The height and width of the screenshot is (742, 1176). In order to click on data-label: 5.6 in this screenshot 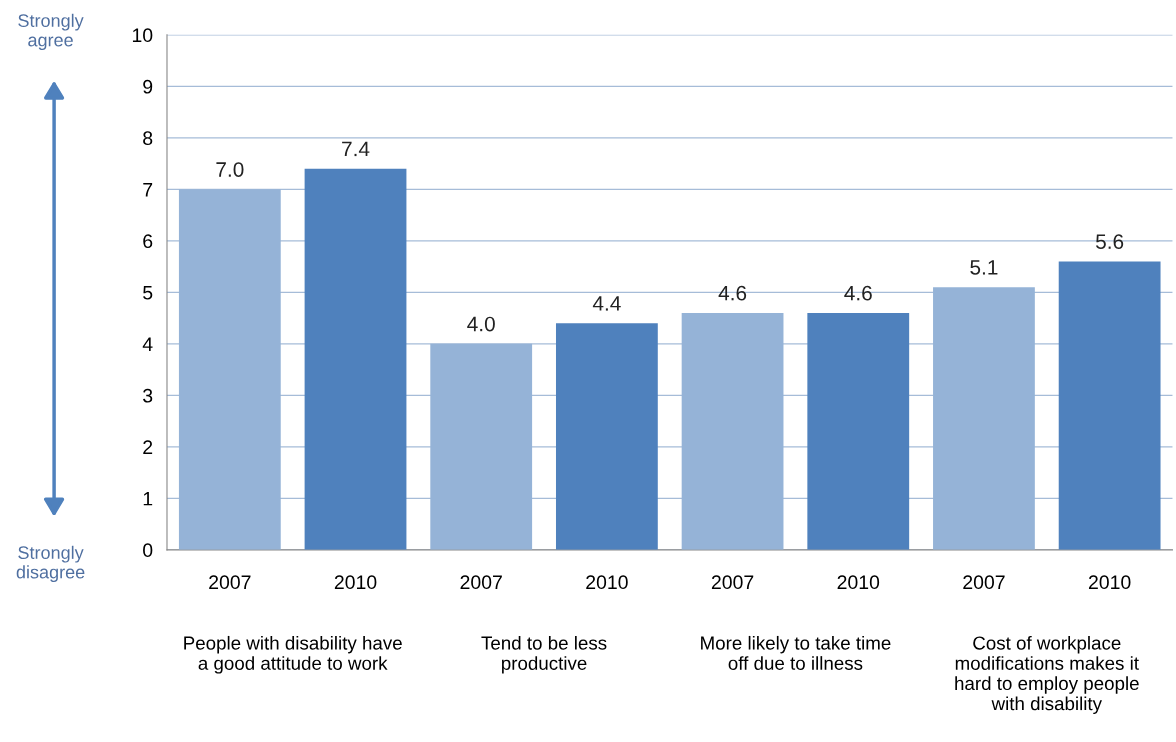, I will do `click(1109, 241)`.